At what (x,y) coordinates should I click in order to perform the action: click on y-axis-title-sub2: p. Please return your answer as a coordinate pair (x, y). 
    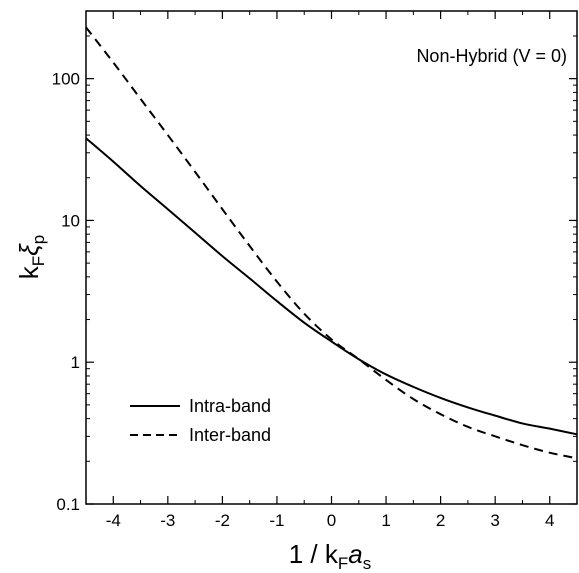
    Looking at the image, I should click on (38, 239).